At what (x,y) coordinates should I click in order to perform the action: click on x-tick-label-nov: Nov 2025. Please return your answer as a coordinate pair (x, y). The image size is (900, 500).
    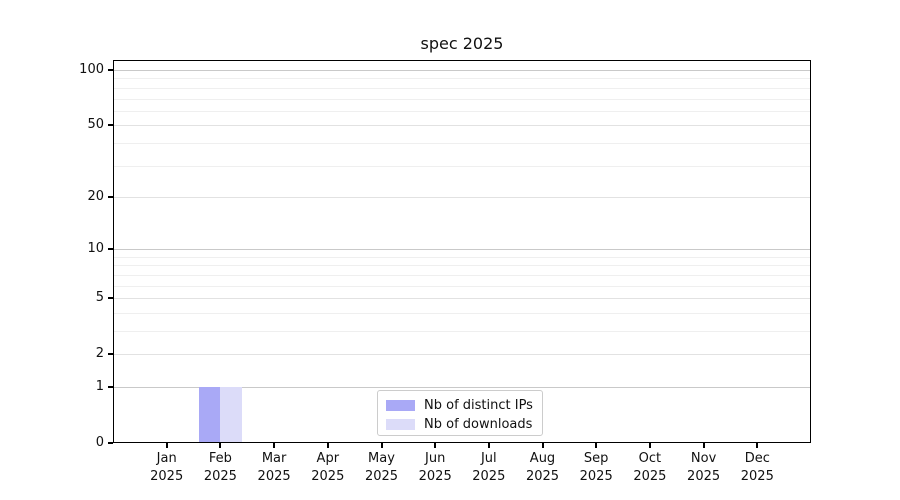
    Looking at the image, I should click on (704, 467).